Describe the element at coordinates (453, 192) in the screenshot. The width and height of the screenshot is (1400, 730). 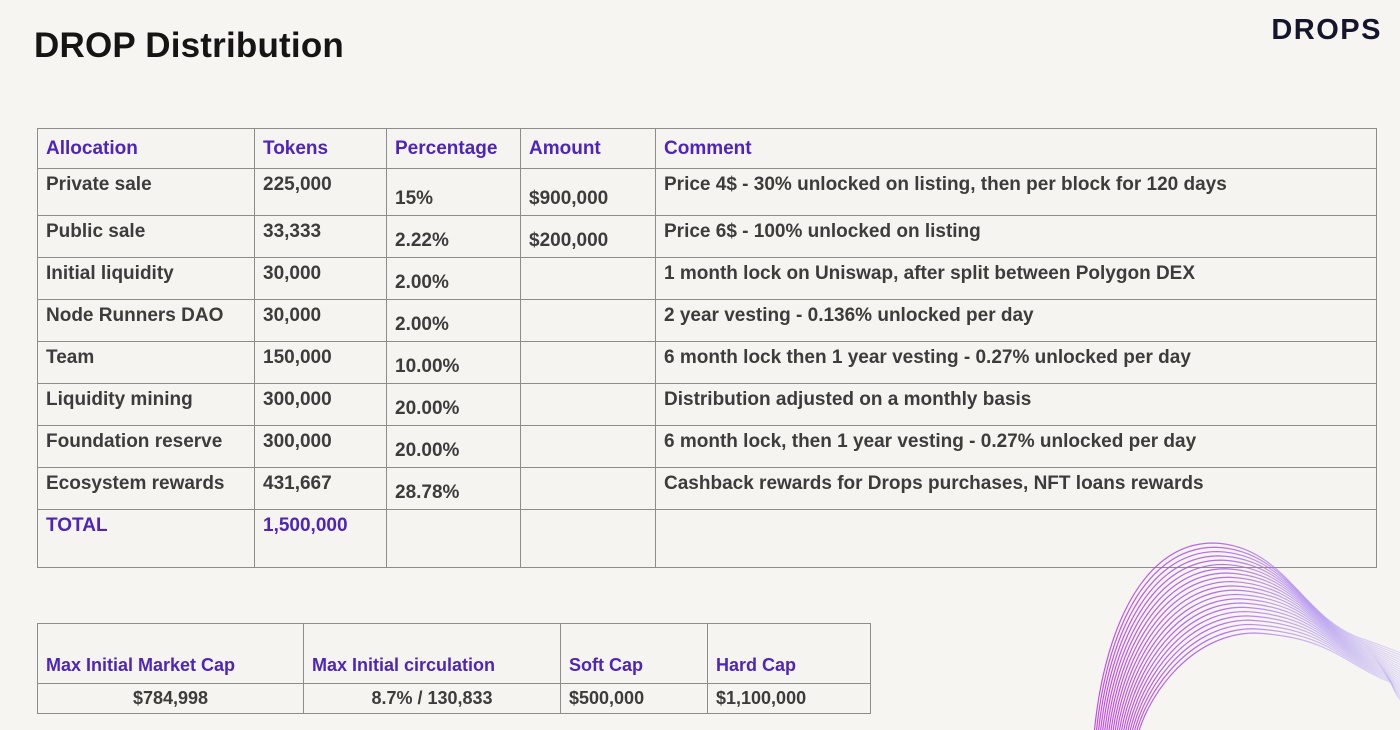
I see `cell-percentage: 15%` at that location.